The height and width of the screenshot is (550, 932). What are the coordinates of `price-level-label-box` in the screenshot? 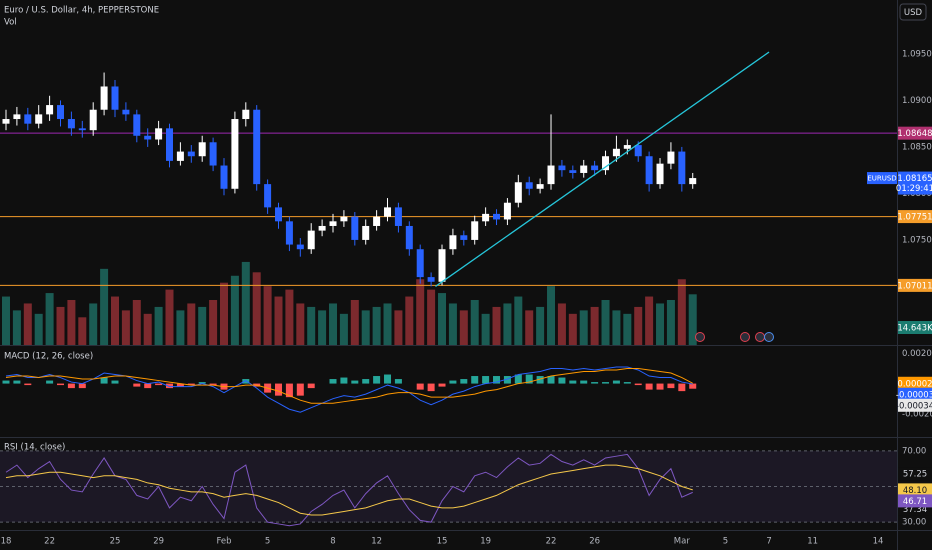 It's located at (915, 285).